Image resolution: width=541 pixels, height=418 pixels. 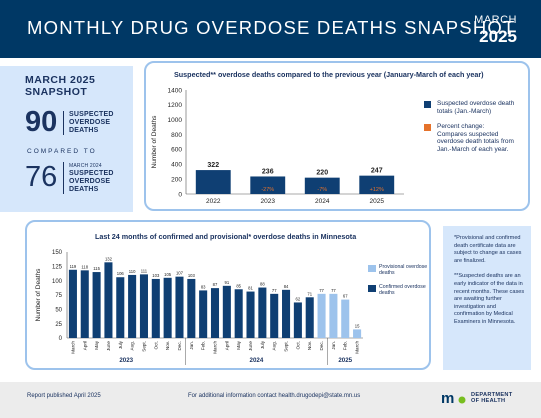 I want to click on data-label: 81, so click(x=250, y=288).